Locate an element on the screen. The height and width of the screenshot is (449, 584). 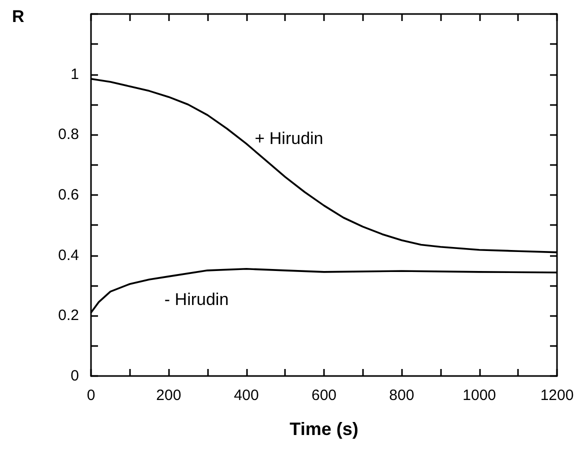
x-tick-label: 1000 is located at coordinates (479, 395).